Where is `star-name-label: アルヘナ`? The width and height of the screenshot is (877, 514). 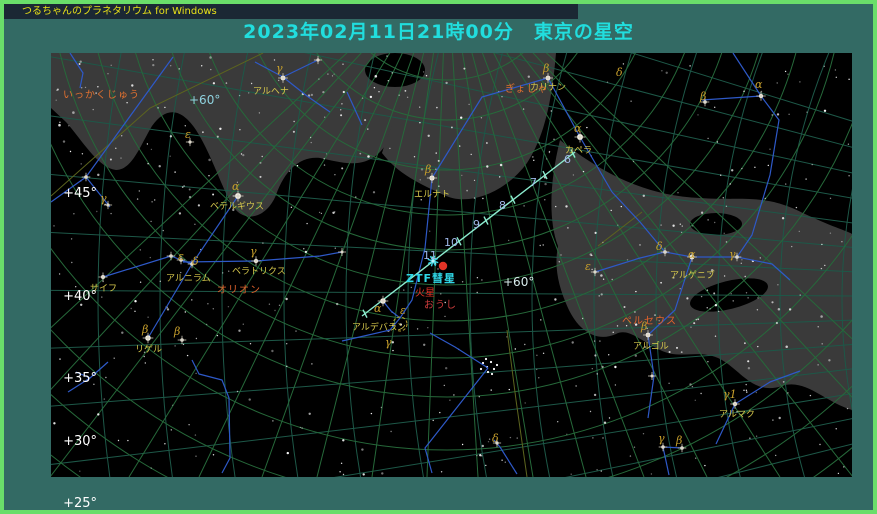
star-name-label: アルヘナ is located at coordinates (271, 92).